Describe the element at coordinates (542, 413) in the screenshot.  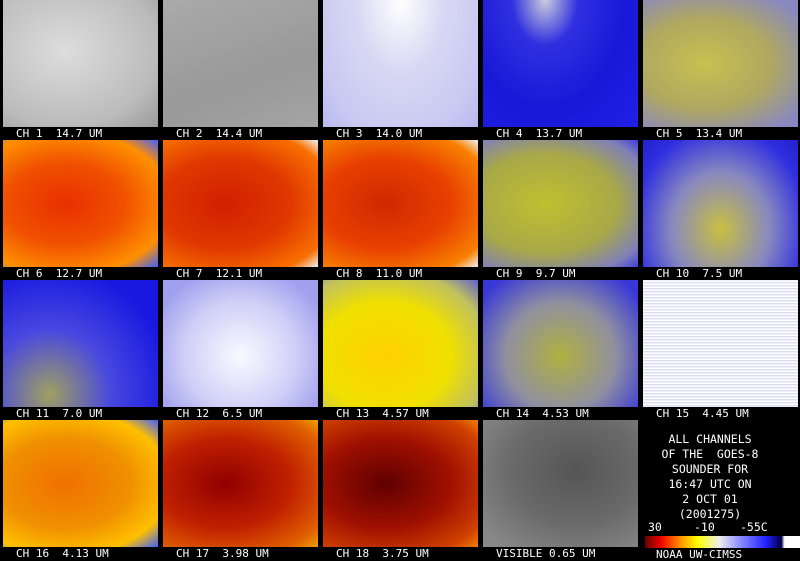
I see `channel-label: CH 14 4.53 UM` at that location.